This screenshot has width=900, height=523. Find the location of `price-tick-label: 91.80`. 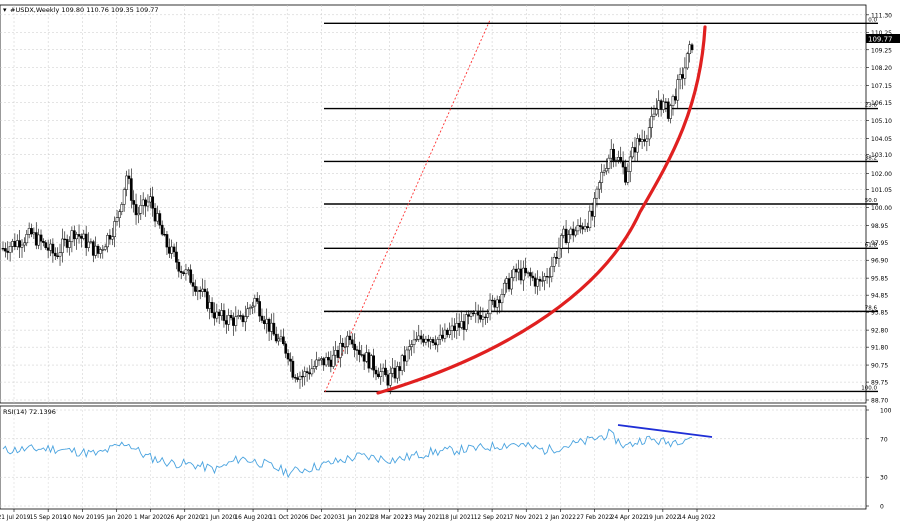

price-tick-label: 91.80 is located at coordinates (879, 348).